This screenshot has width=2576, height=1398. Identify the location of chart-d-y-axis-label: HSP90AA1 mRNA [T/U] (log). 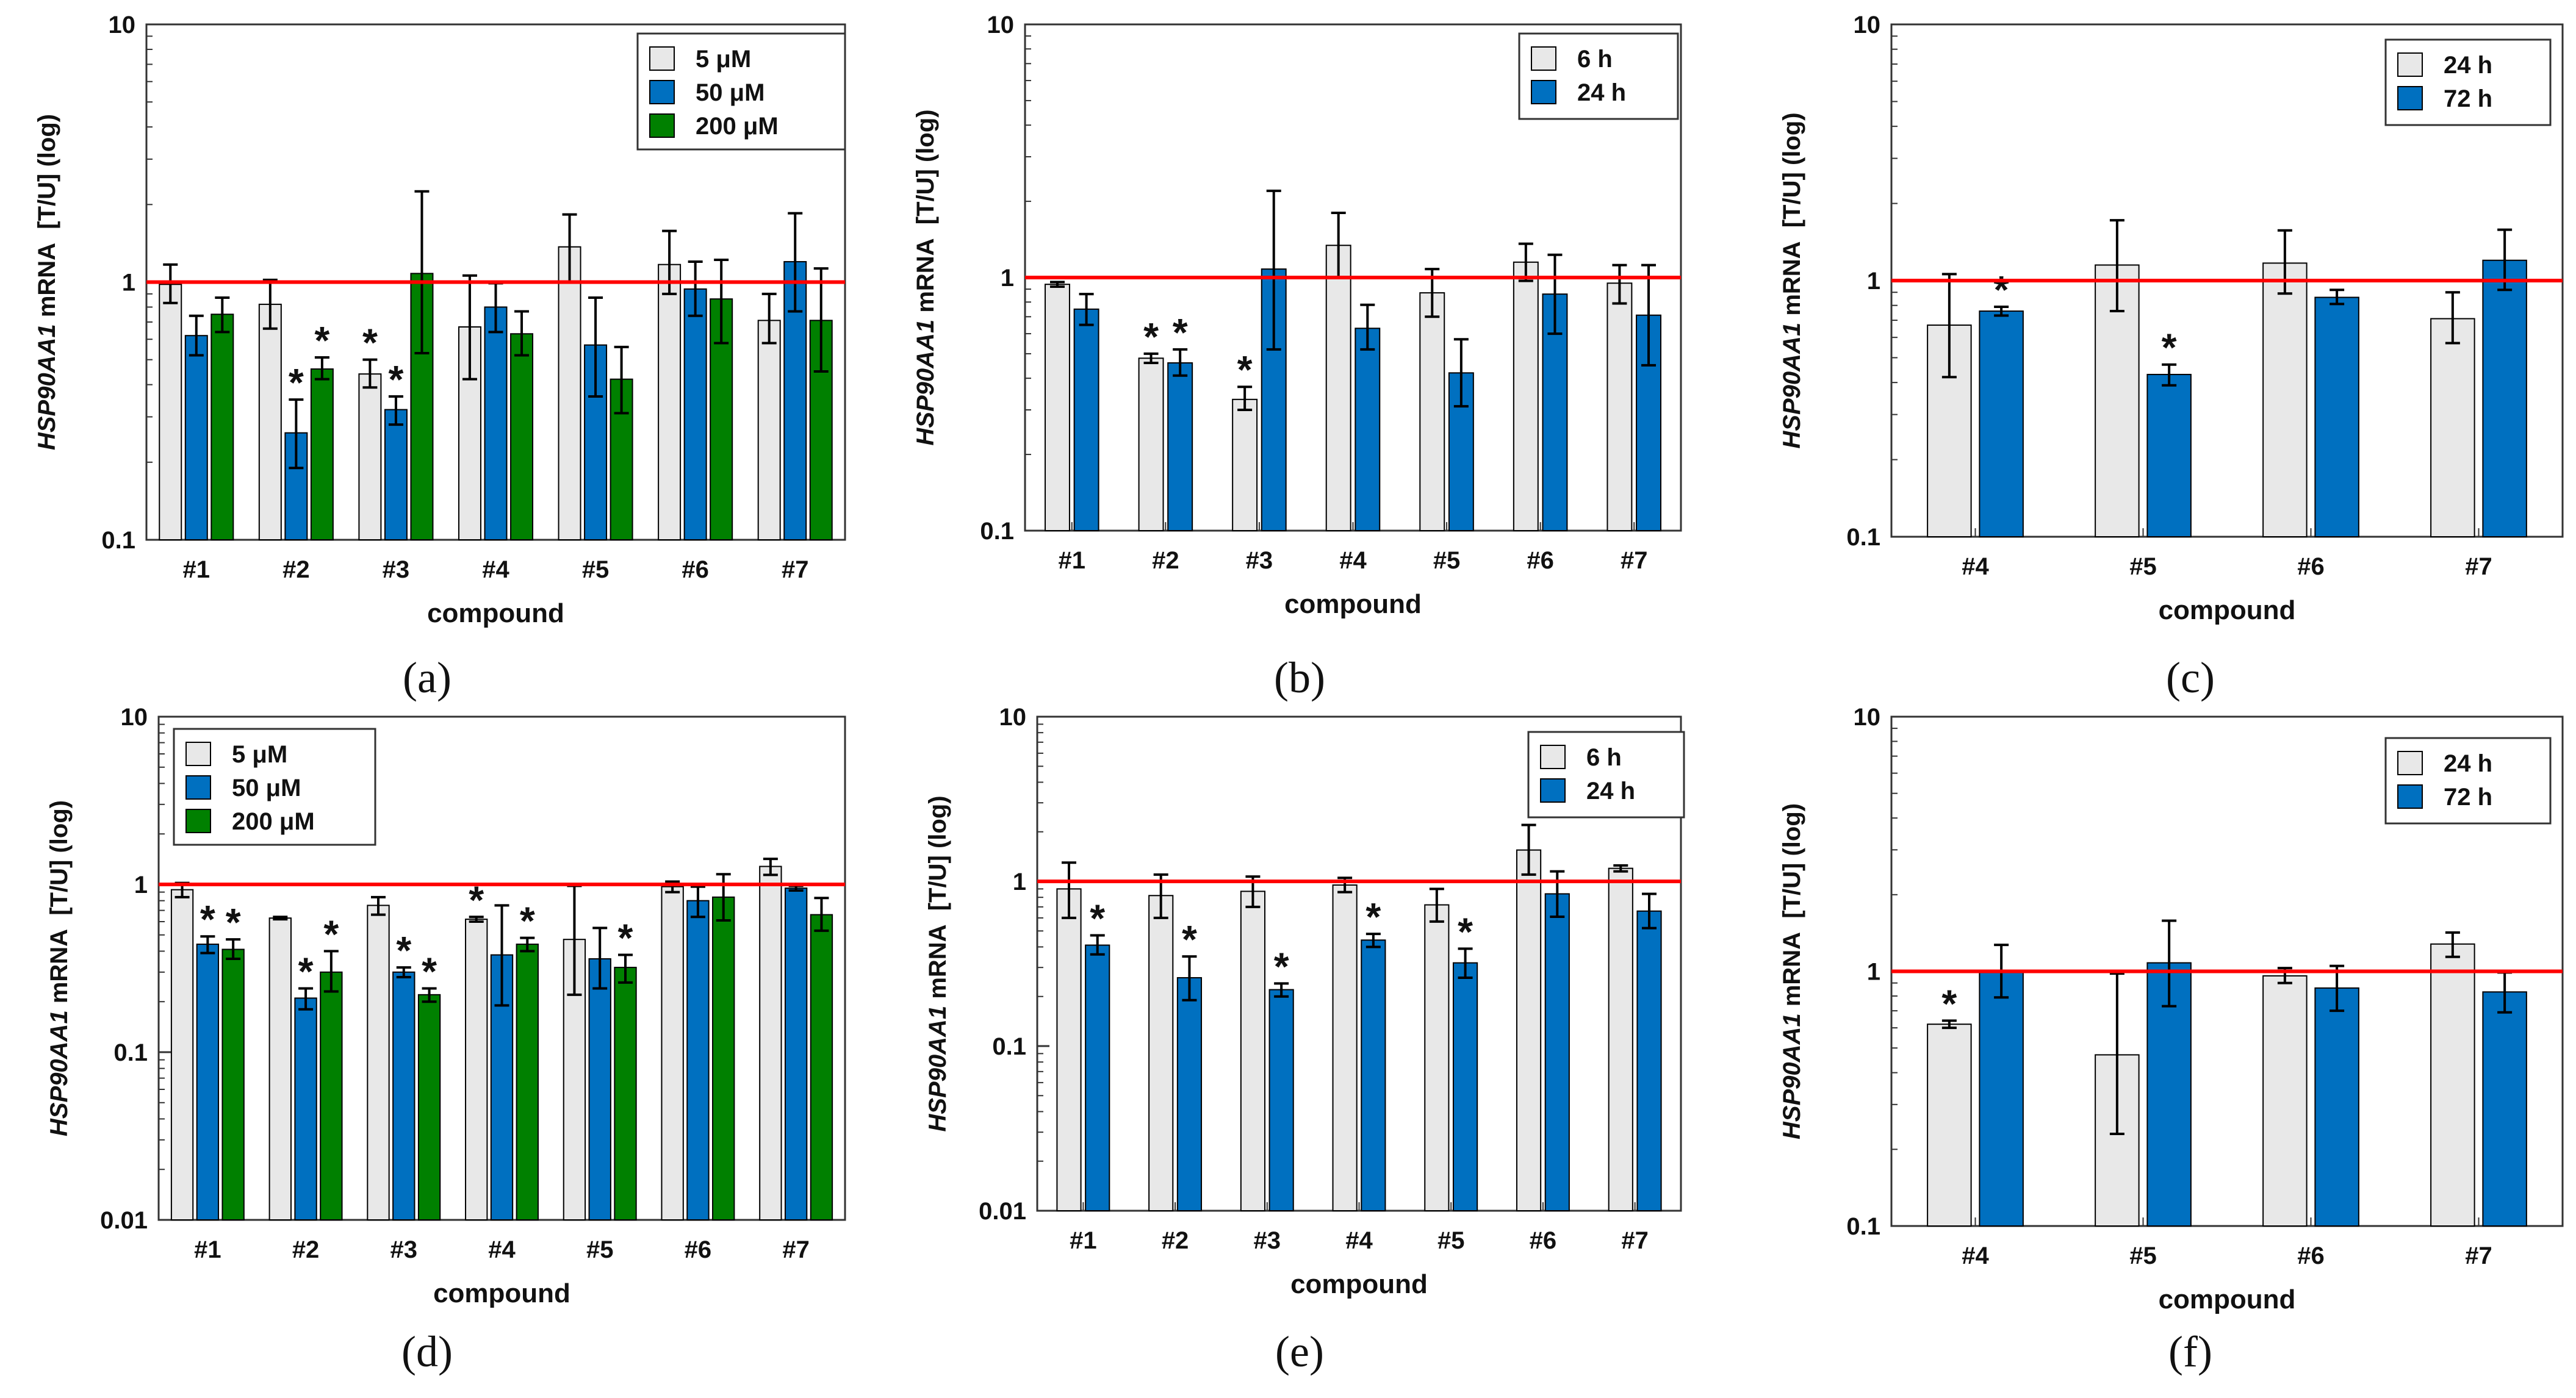
(59, 968).